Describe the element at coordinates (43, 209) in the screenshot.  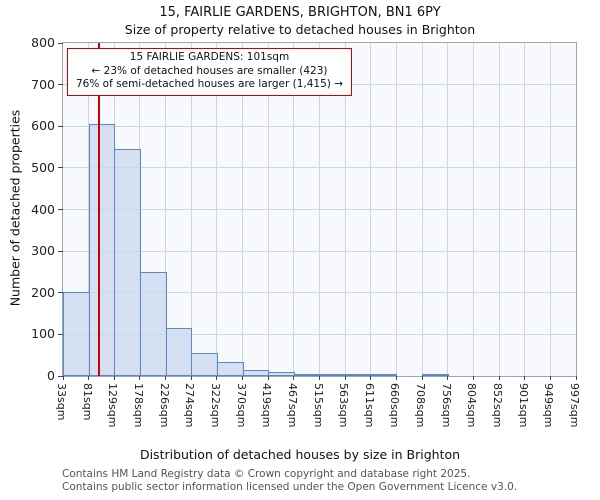
I see `y-axis-tick-label: 400` at that location.